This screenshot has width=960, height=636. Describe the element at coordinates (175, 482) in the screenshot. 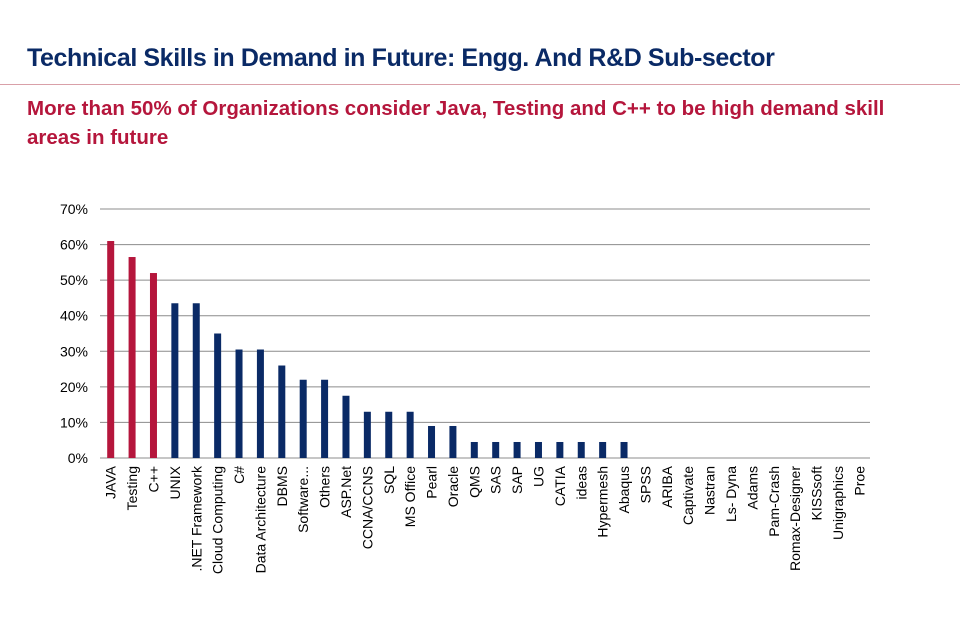

I see `x-tick-label: UNIX` at that location.